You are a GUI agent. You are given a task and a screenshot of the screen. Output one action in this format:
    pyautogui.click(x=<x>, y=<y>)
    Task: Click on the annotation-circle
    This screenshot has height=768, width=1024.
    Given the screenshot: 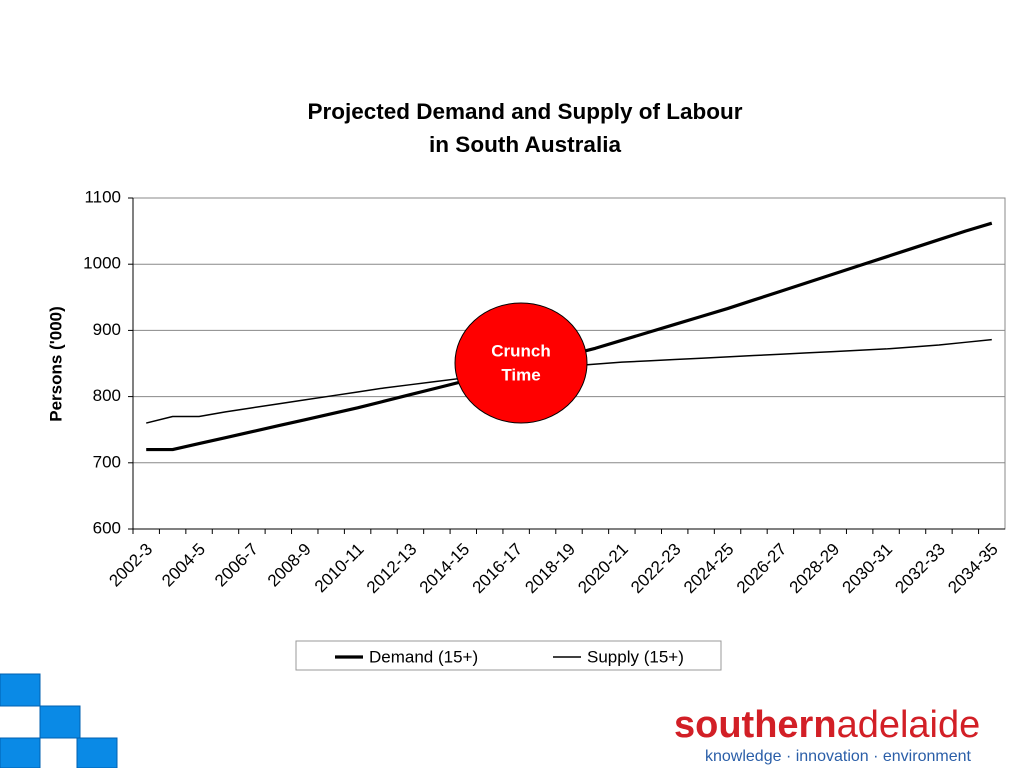 What is the action you would take?
    pyautogui.click(x=521, y=363)
    